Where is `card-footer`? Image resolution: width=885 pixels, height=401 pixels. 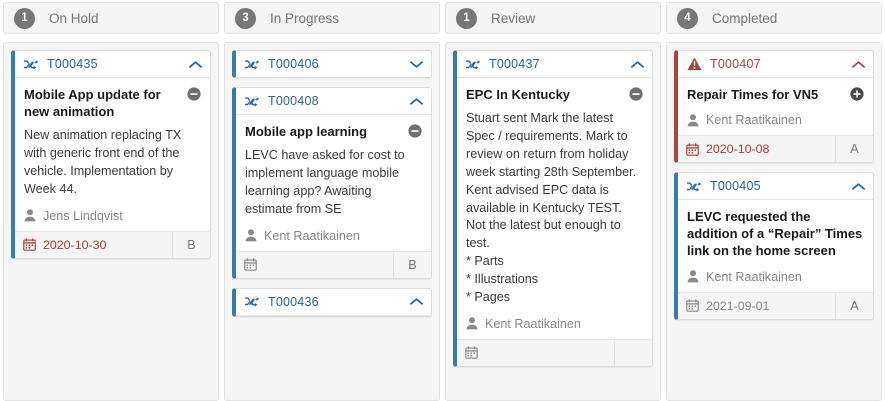 card-footer is located at coordinates (554, 352).